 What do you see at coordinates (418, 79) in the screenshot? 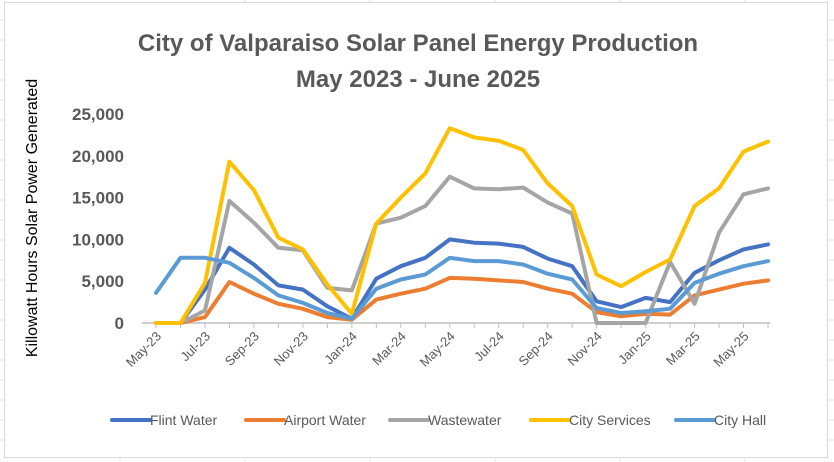
I see `chart-subtitle: May 2023 - June 2025` at bounding box center [418, 79].